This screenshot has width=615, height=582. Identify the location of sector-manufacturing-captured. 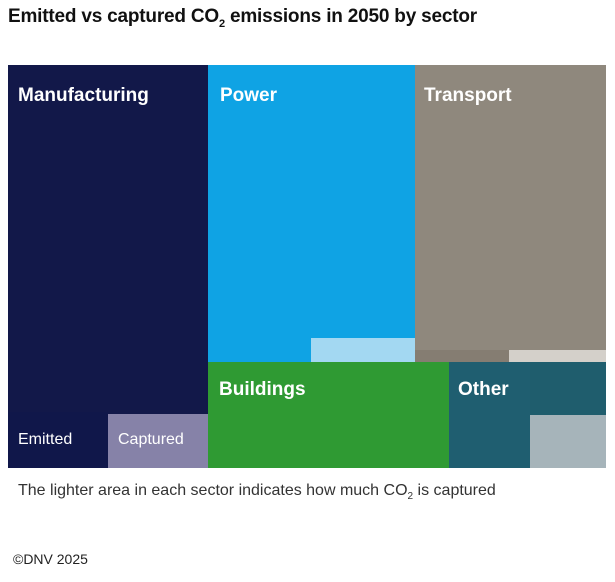
(158, 441).